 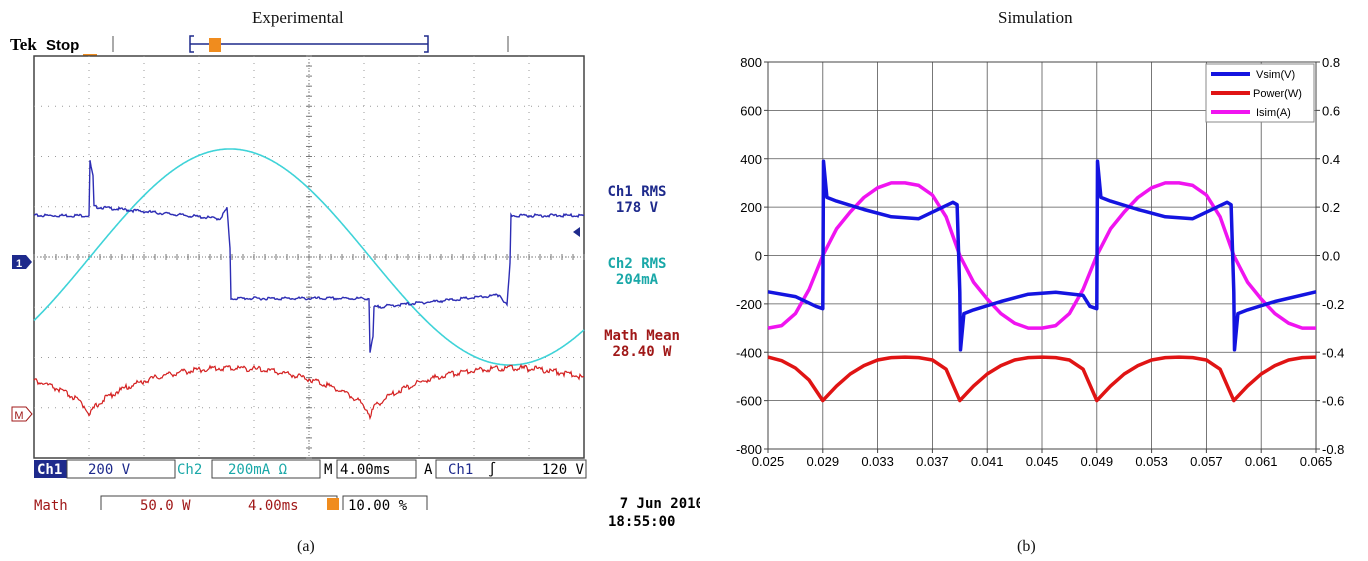 What do you see at coordinates (1331, 62) in the screenshot?
I see `y-right-tick-label: 0.8` at bounding box center [1331, 62].